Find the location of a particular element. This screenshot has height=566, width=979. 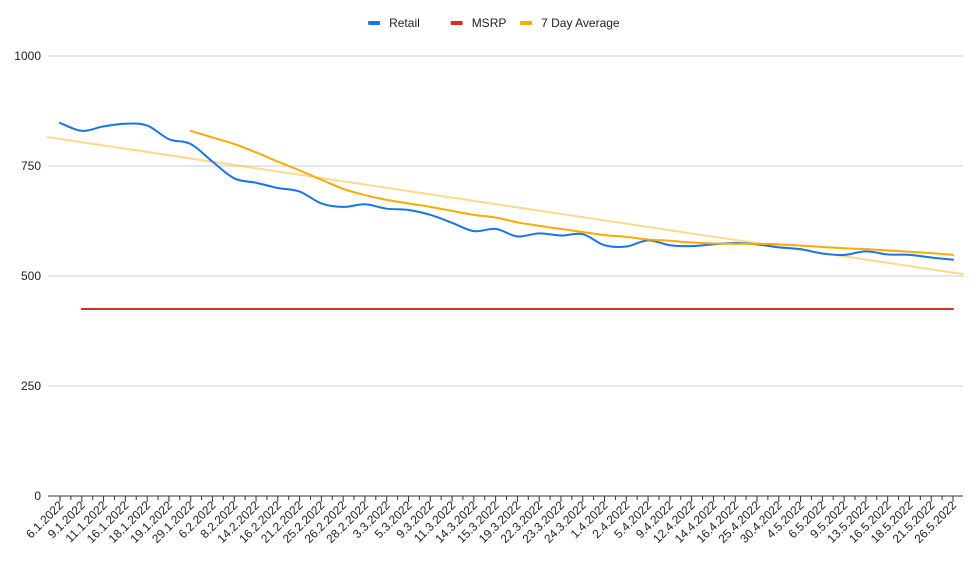

legend-swatch-retail is located at coordinates (374, 23).